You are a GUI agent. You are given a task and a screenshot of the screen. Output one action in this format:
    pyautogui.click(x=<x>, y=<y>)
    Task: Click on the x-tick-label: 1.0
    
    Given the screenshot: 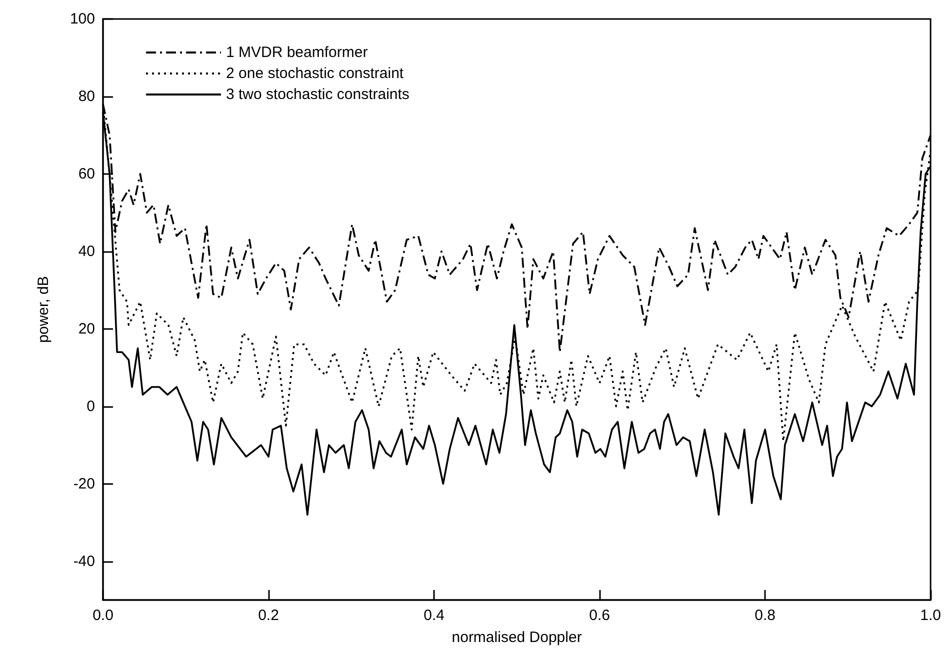 What is the action you would take?
    pyautogui.click(x=931, y=615)
    